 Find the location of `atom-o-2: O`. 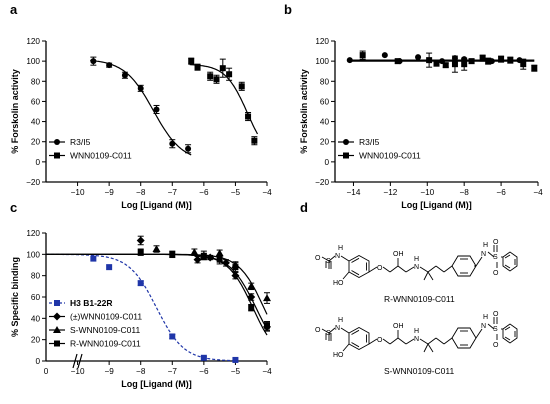

atom-o-2: O is located at coordinates (380, 340).